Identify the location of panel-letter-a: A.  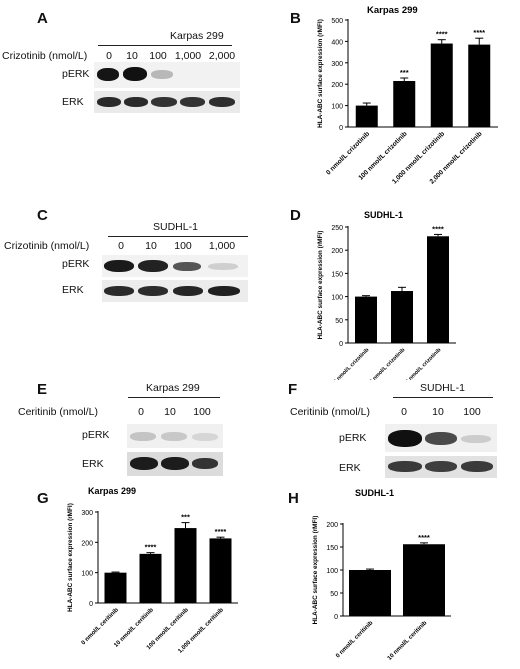
(42, 18).